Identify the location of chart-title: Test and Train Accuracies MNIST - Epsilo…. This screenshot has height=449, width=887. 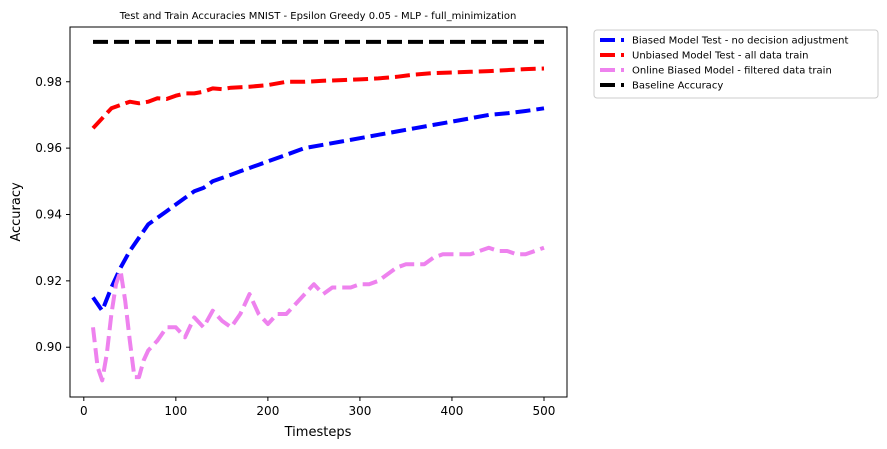
(318, 16).